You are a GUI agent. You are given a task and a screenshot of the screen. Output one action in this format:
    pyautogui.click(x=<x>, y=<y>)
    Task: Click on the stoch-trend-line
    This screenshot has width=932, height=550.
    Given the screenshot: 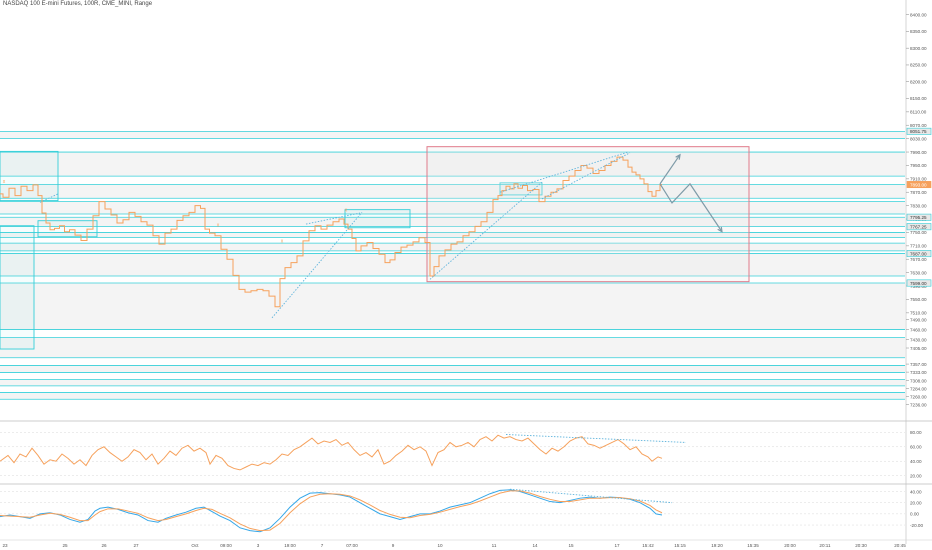 What is the action you would take?
    pyautogui.click(x=591, y=496)
    